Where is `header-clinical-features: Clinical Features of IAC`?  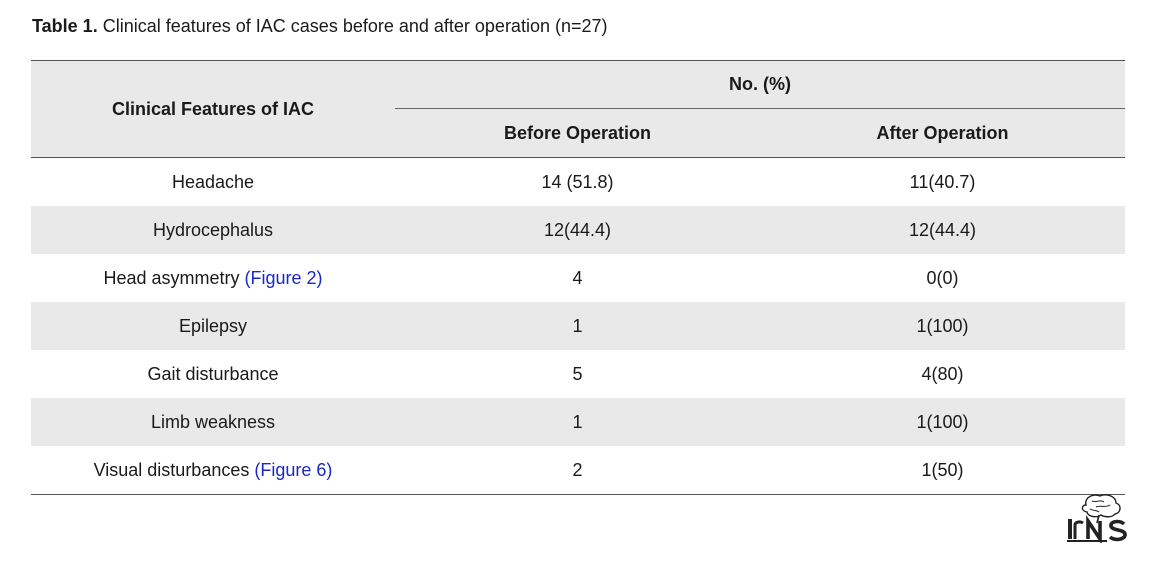
header-clinical-features: Clinical Features of IAC is located at coordinates (213, 109).